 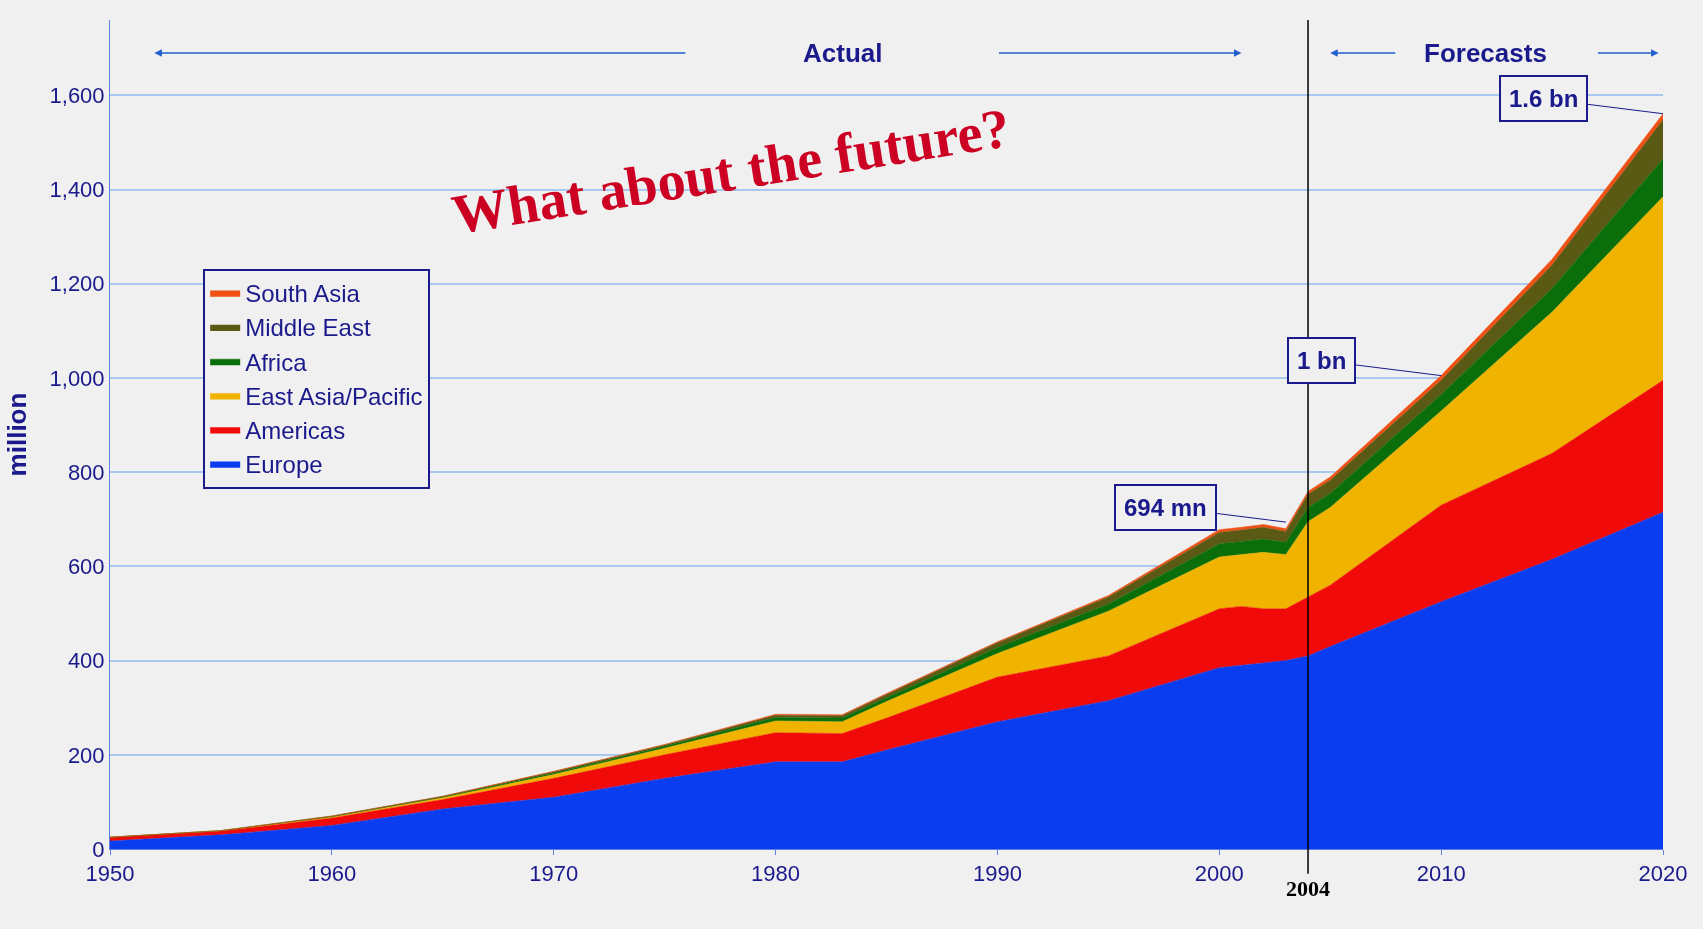 What do you see at coordinates (77, 284) in the screenshot?
I see `y-tick-label: 1,200` at bounding box center [77, 284].